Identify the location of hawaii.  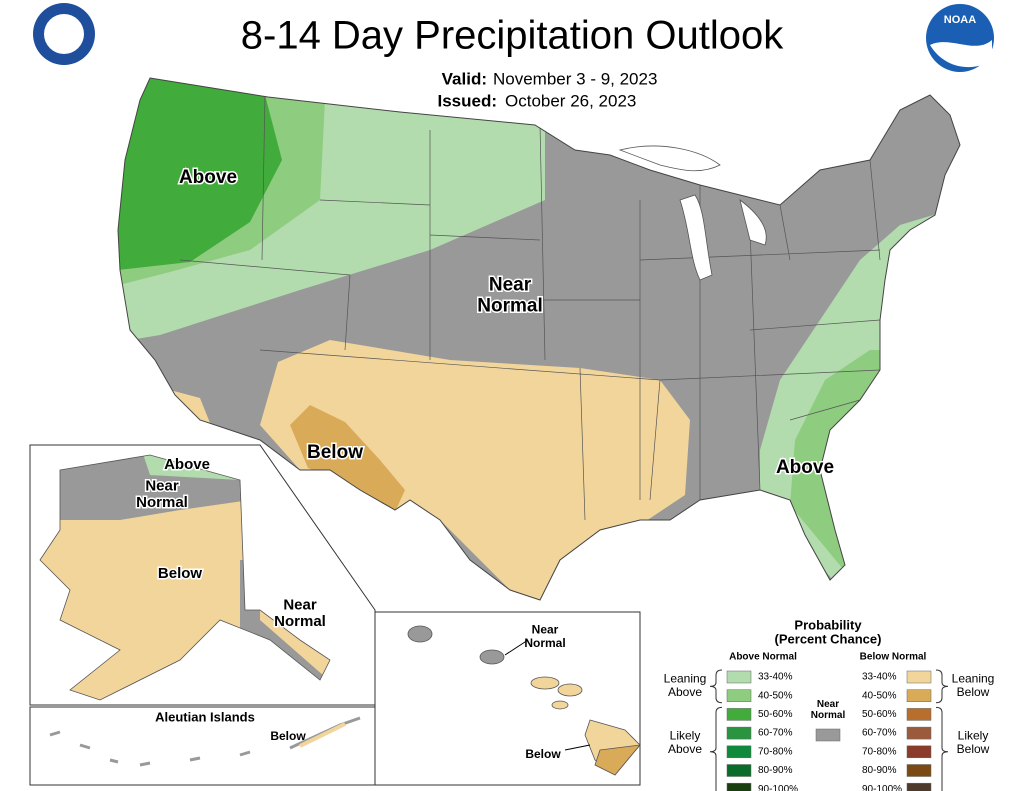
(524, 700).